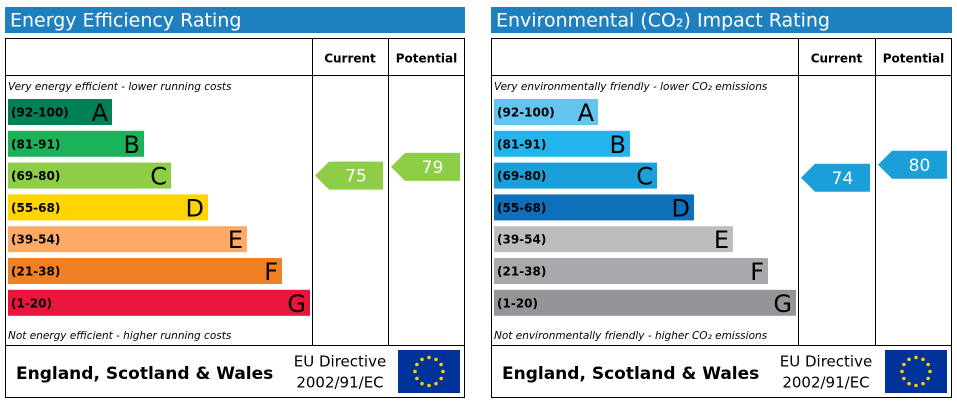  What do you see at coordinates (843, 179) in the screenshot?
I see `rating-value: 74` at bounding box center [843, 179].